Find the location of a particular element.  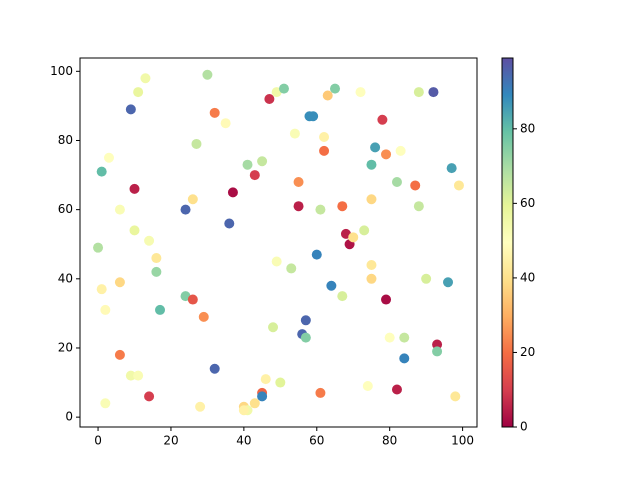

colorbar is located at coordinates (507, 242).